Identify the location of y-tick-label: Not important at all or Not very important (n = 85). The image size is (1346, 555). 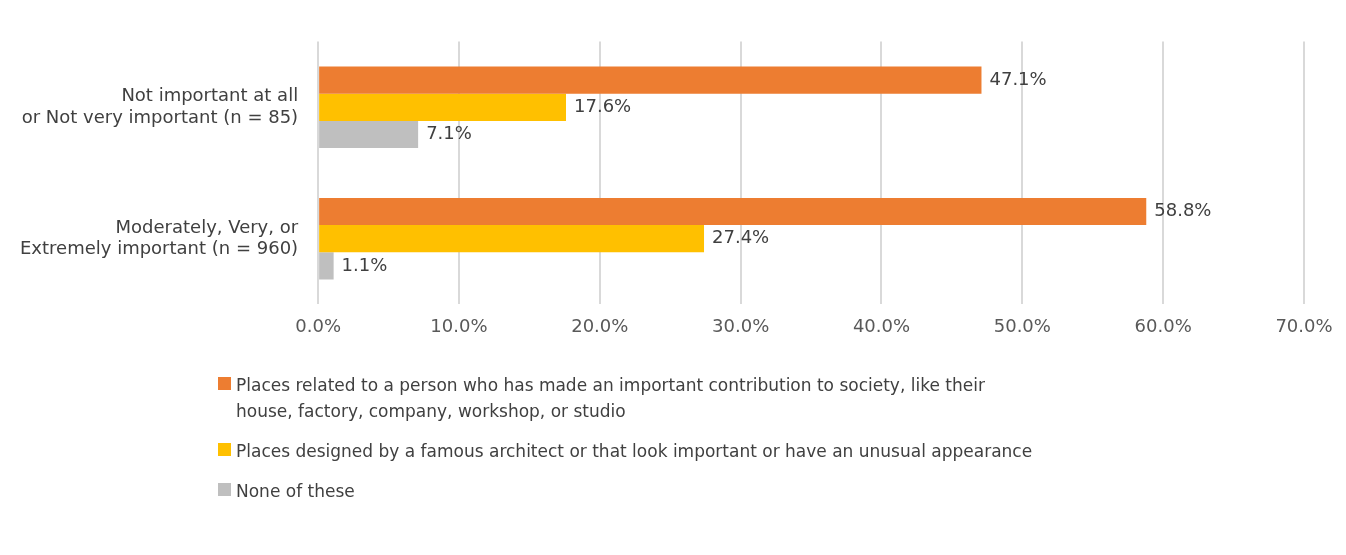
(160, 105).